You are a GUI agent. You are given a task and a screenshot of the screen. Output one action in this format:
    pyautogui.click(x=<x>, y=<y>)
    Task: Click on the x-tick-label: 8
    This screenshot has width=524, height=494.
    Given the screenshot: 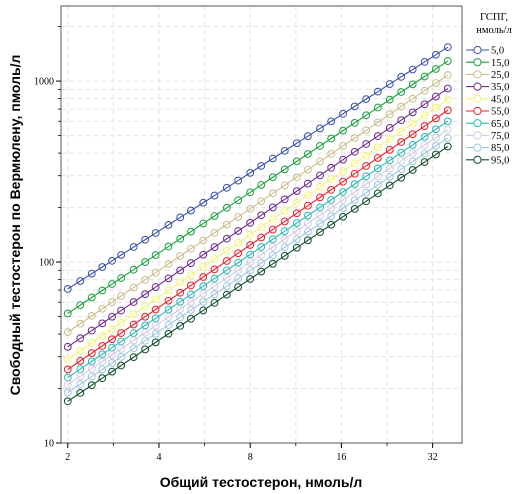 What is the action you would take?
    pyautogui.click(x=250, y=457)
    